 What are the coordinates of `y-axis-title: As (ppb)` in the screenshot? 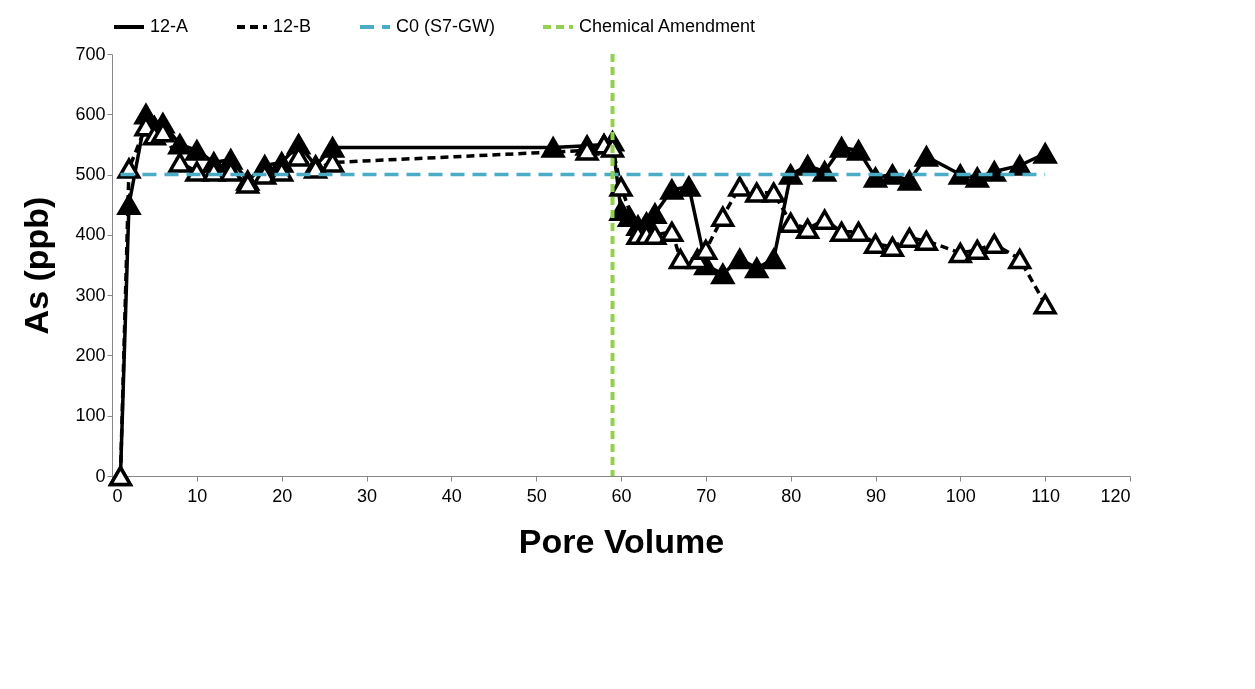 It's located at (36, 265).